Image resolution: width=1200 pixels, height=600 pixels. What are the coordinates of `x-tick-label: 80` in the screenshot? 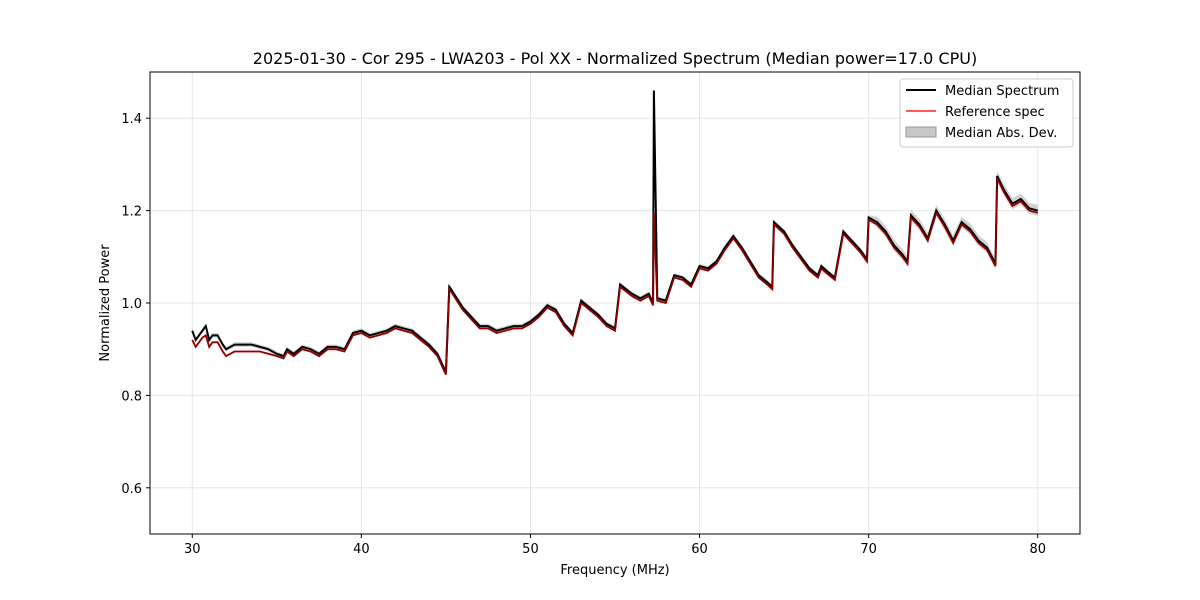 It's located at (1037, 549).